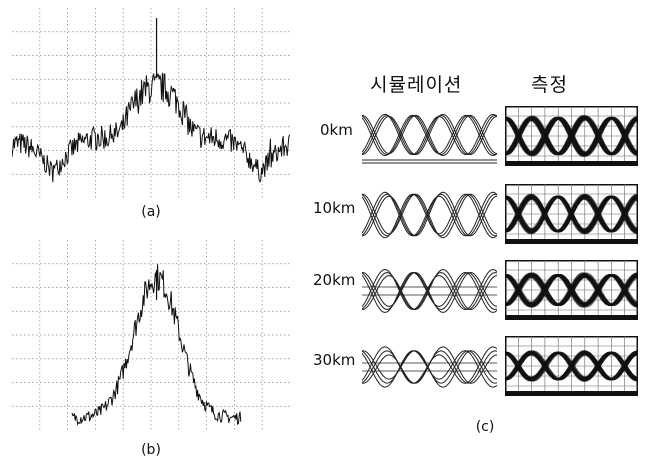 This screenshot has width=650, height=465. I want to click on eye-meas-0km, so click(571, 136).